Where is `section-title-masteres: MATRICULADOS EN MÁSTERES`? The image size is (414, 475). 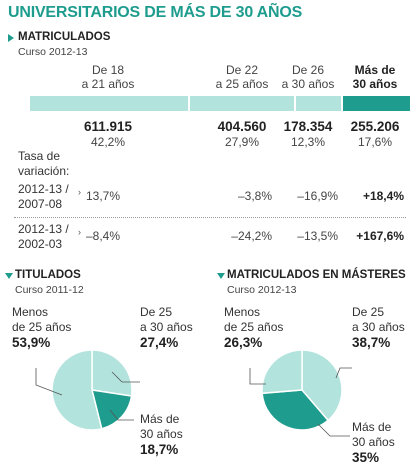
section-title-masteres: MATRICULADOS EN MÁSTERES is located at coordinates (316, 275).